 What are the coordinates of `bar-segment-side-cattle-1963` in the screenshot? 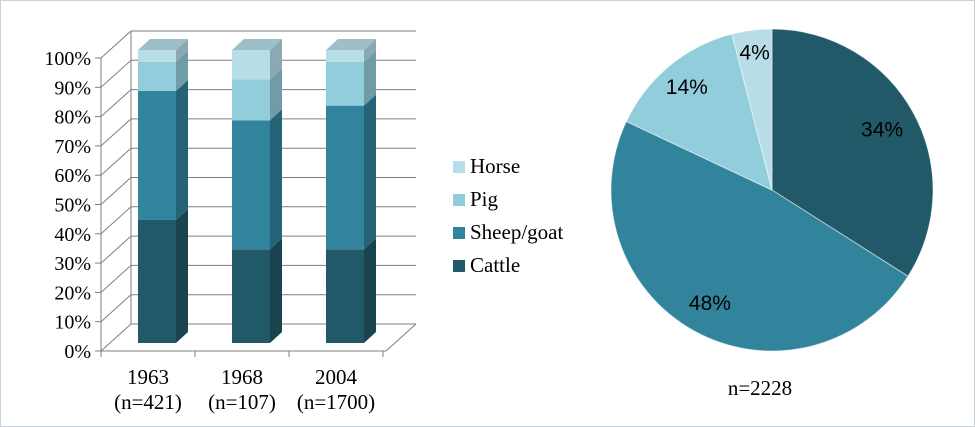 It's located at (182, 275).